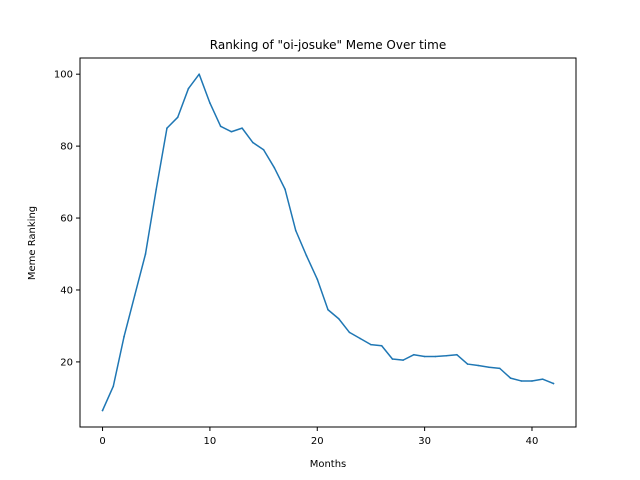 Image resolution: width=640 pixels, height=480 pixels. What do you see at coordinates (32, 243) in the screenshot?
I see `y-axis-label: Meme Ranking` at bounding box center [32, 243].